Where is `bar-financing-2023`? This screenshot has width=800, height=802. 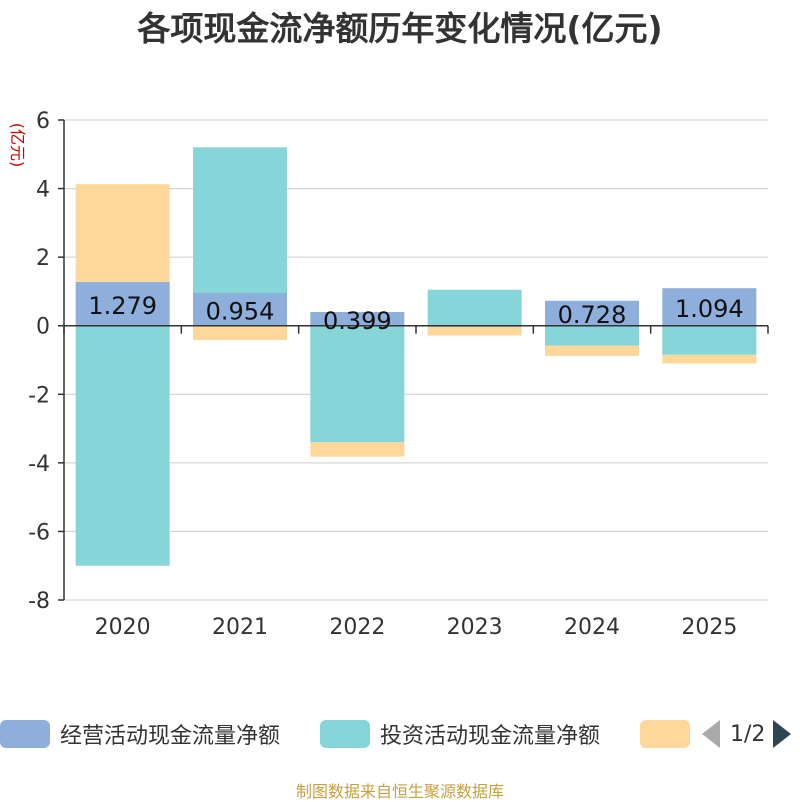 bar-financing-2023 is located at coordinates (474, 331).